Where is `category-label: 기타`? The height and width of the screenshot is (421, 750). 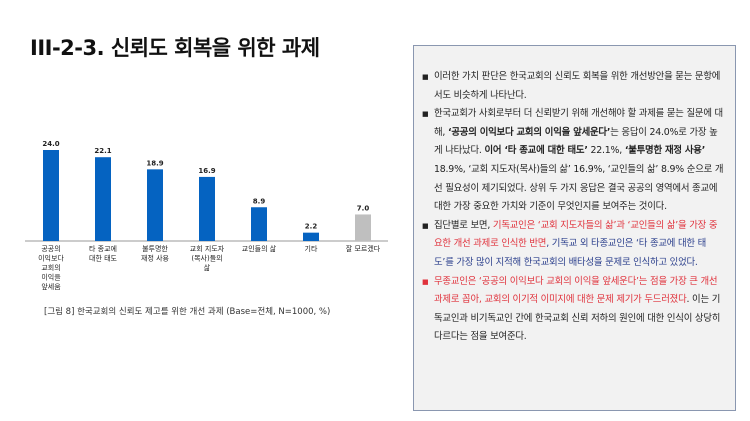
category-label: 기타 is located at coordinates (311, 248).